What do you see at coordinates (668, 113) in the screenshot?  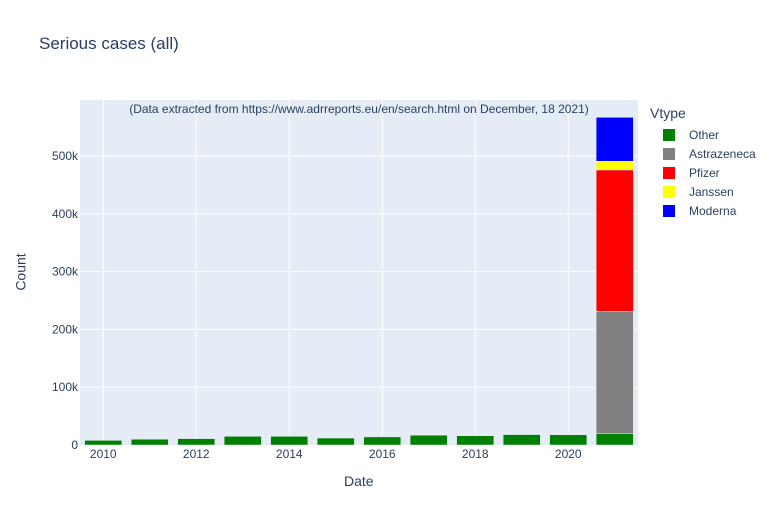 I see `legend-title: Vtype` at bounding box center [668, 113].